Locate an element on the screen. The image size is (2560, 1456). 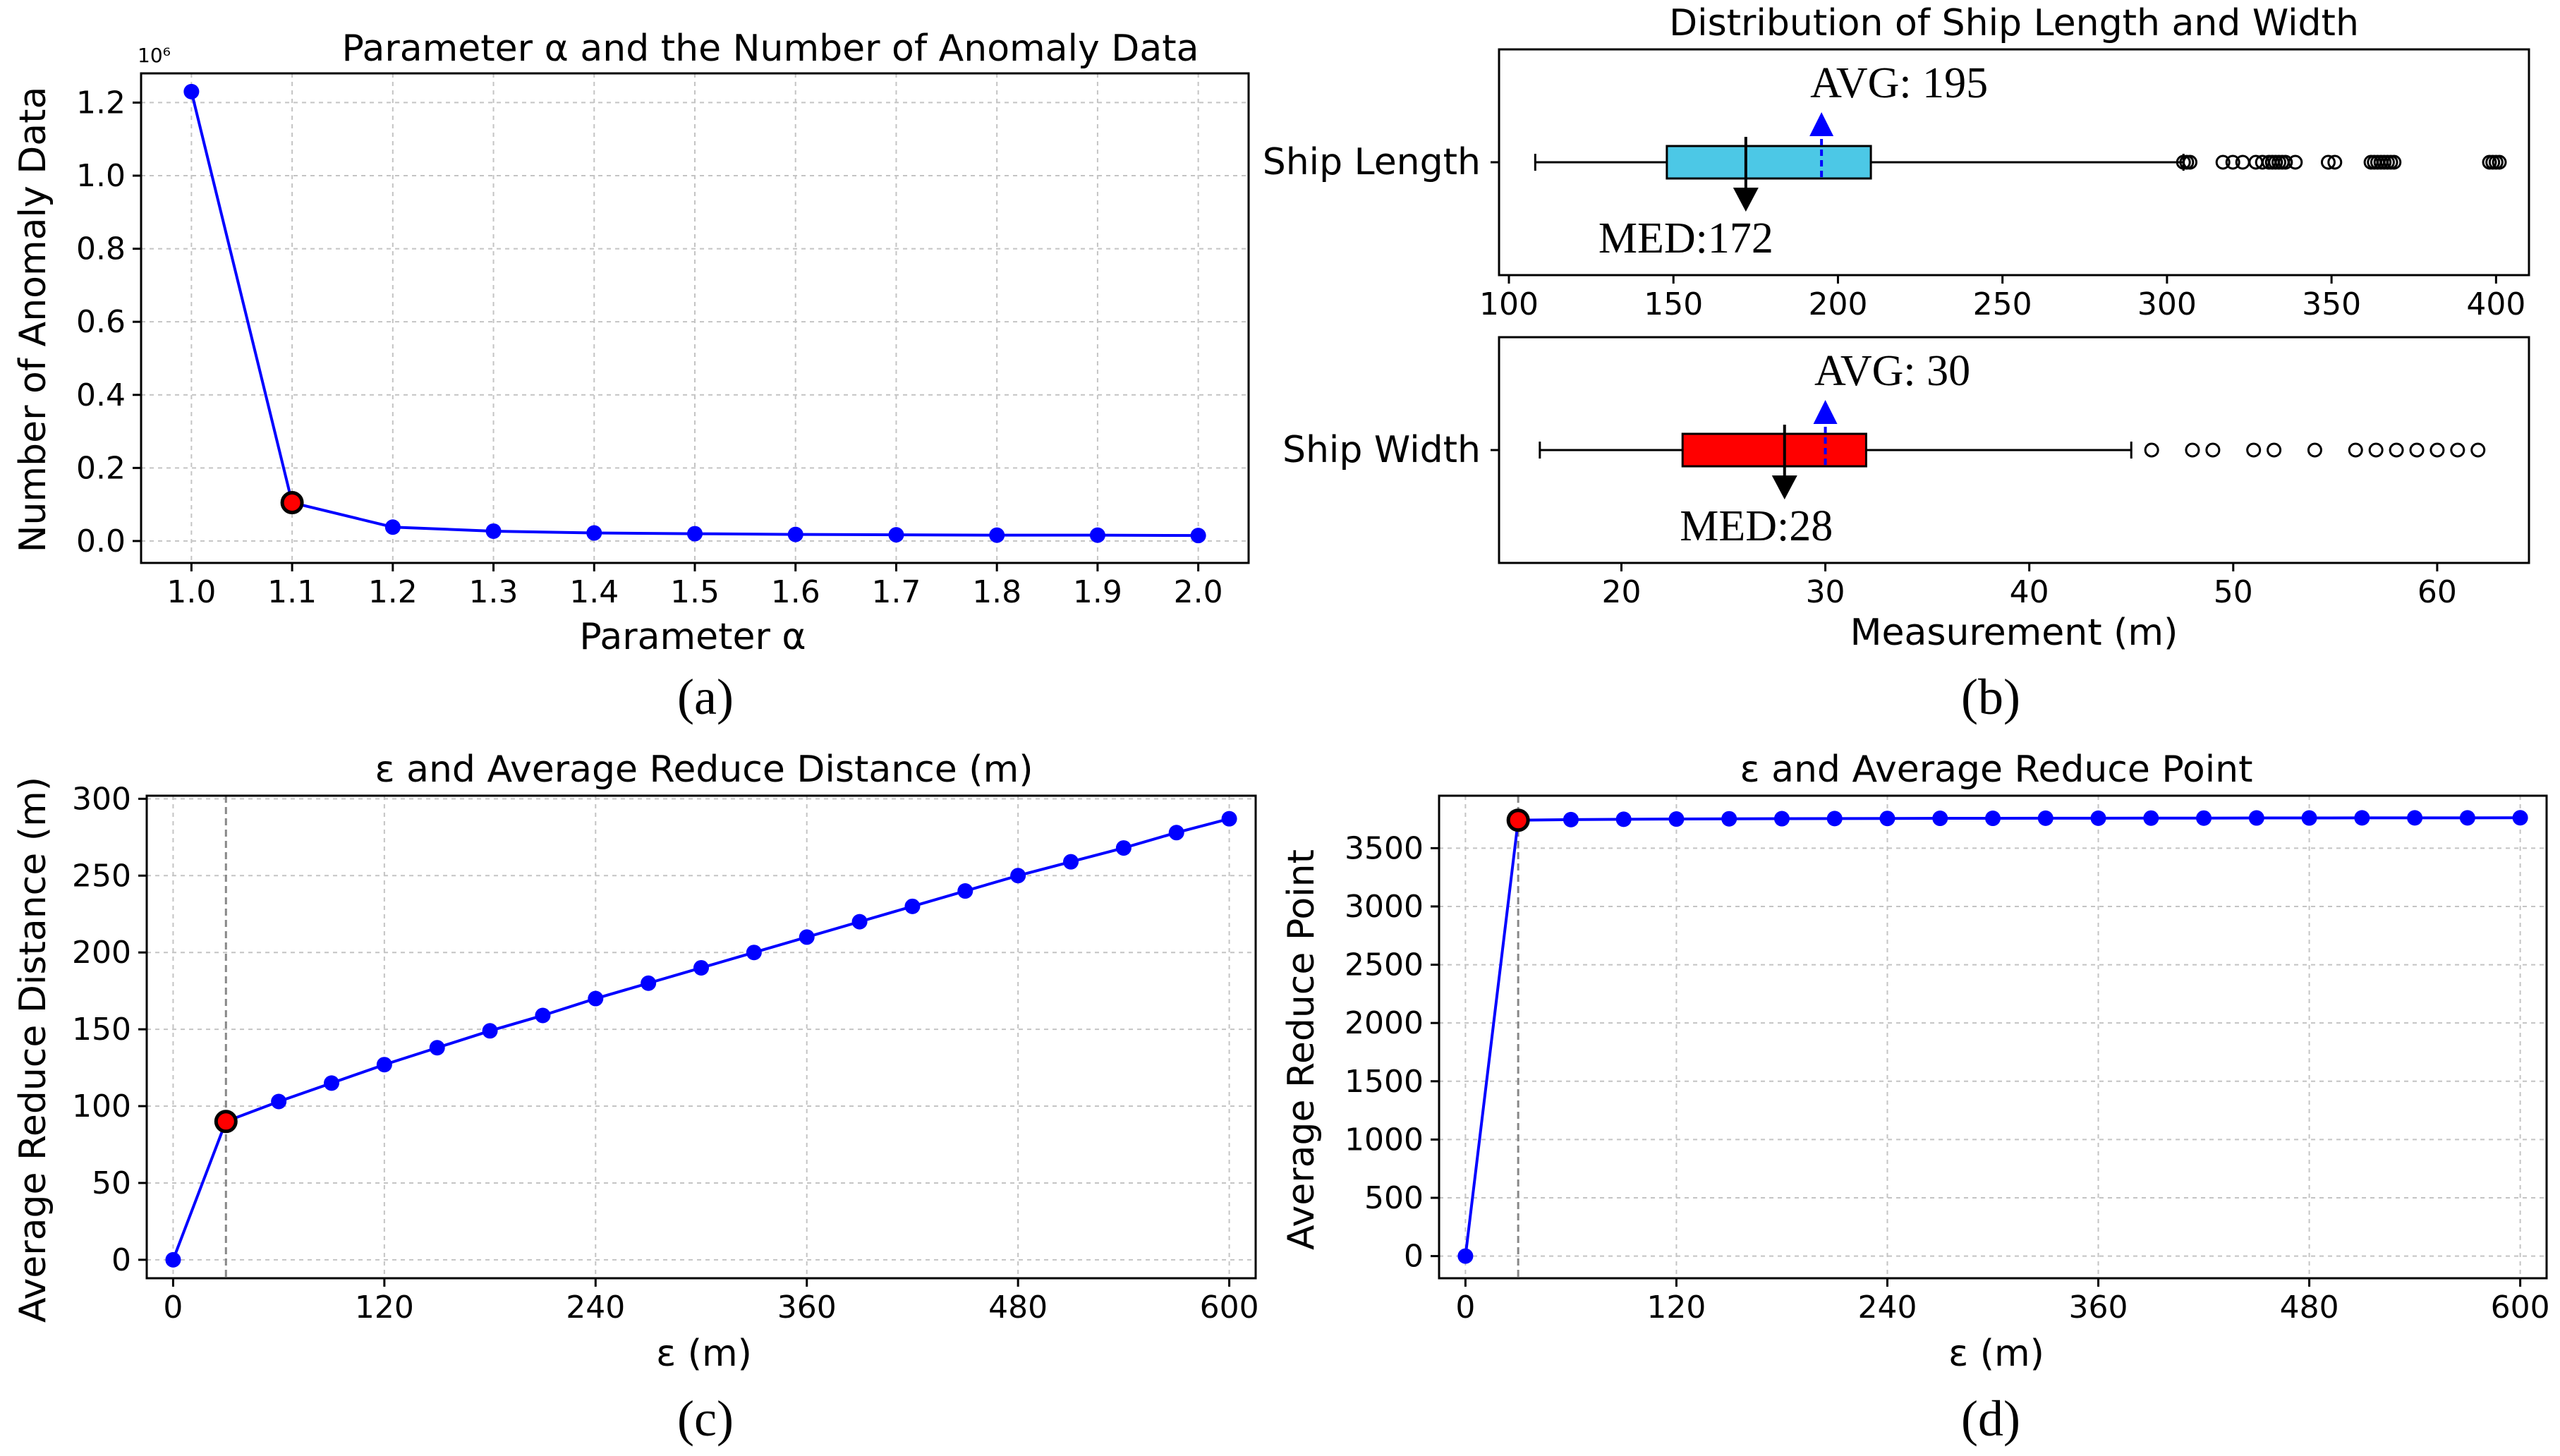
chart-d-ytick-label: 1000 is located at coordinates (1384, 1140).